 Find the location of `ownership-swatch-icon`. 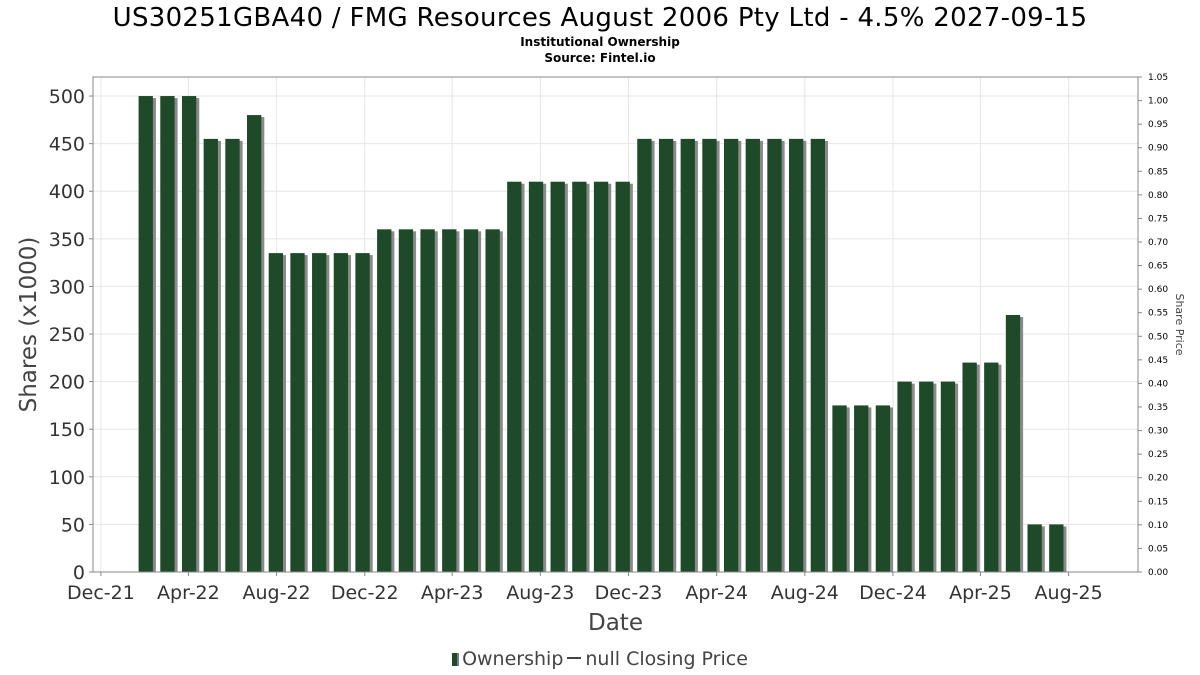

ownership-swatch-icon is located at coordinates (456, 659).